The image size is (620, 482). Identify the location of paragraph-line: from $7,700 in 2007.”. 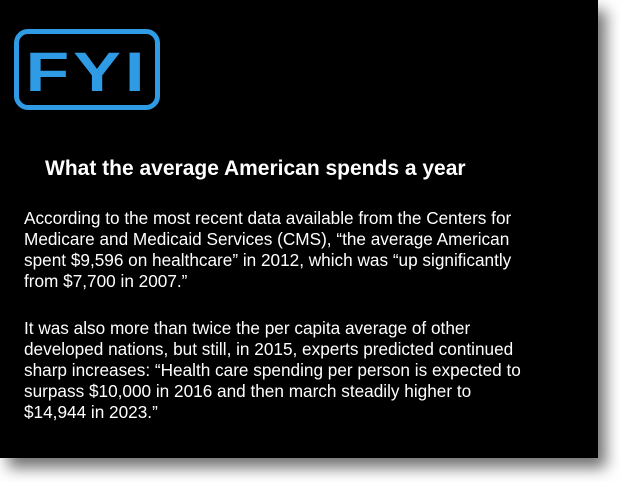
(106, 281).